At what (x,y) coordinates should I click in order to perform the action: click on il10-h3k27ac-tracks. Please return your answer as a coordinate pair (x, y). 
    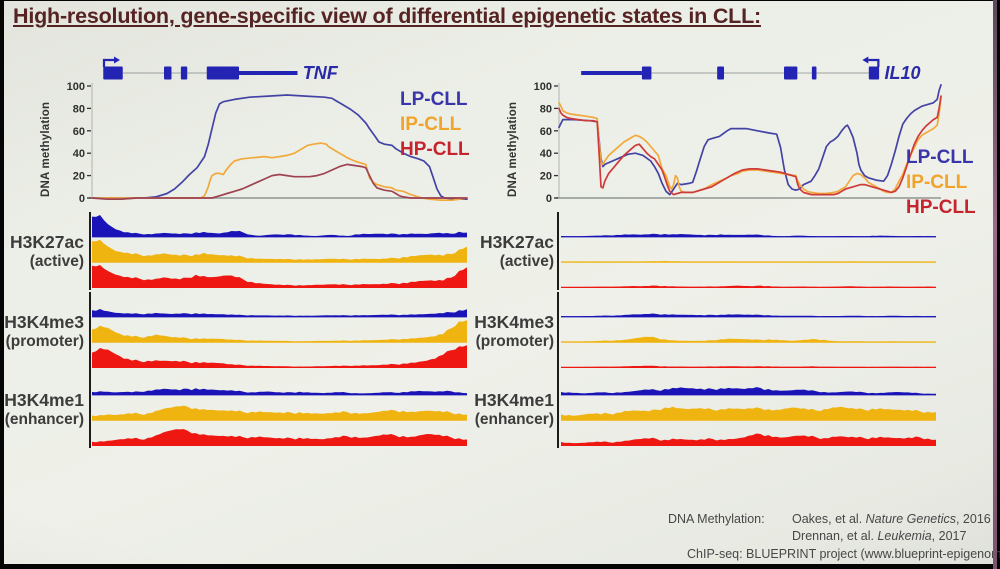
    Looking at the image, I should click on (748, 261).